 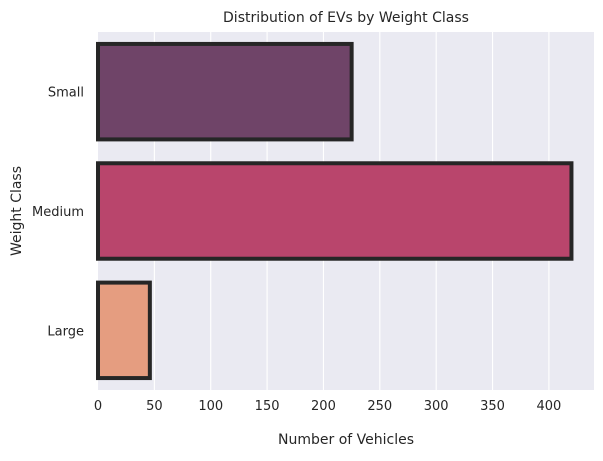 I want to click on y-tick-label: Large, so click(x=65, y=331).